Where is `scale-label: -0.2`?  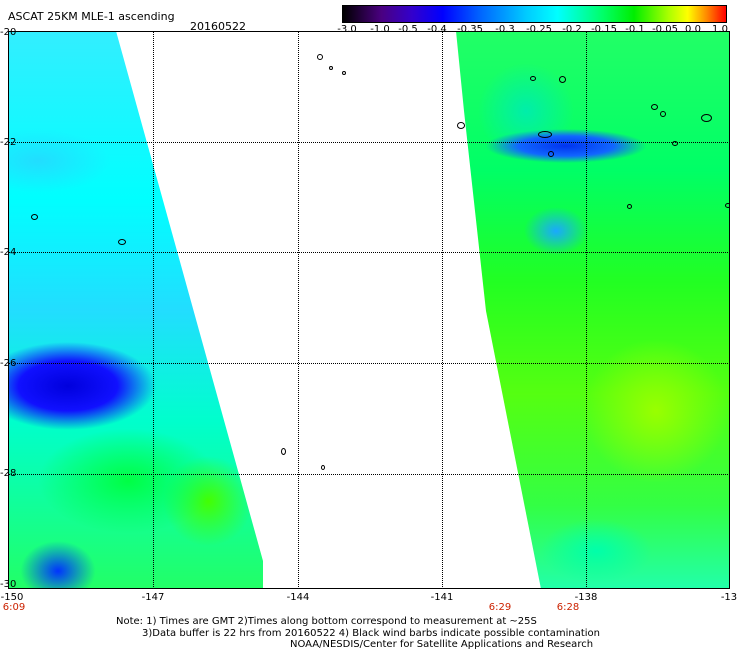 scale-label: -0.2 is located at coordinates (572, 29).